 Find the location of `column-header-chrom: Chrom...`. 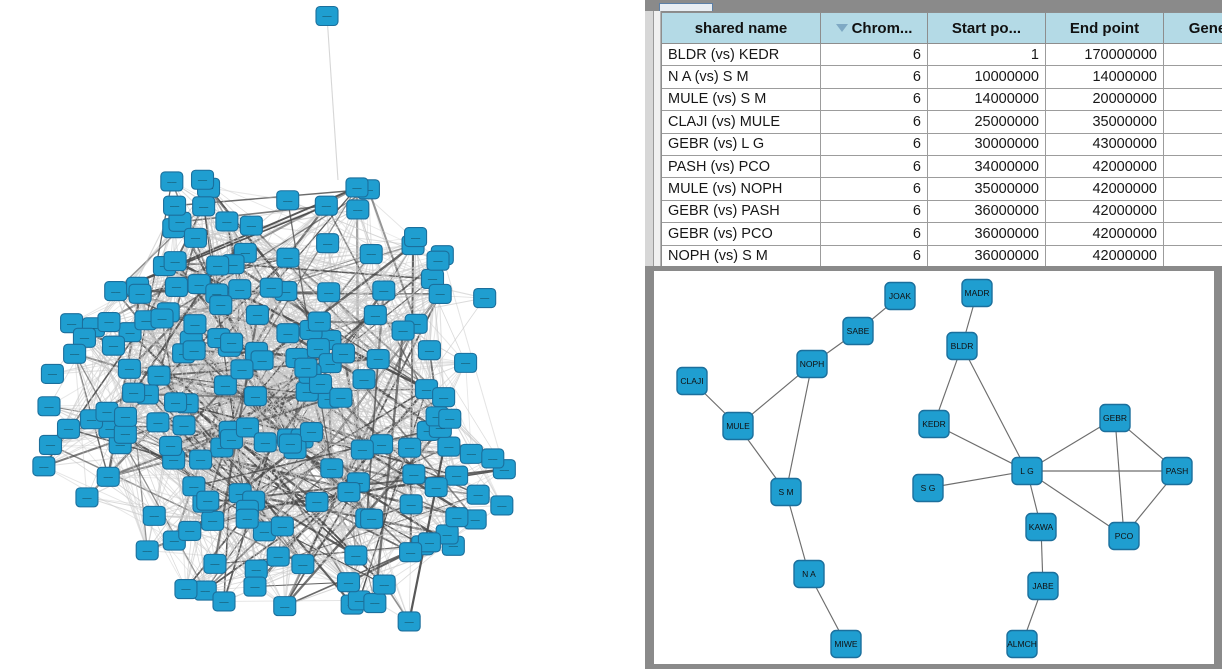

column-header-chrom: Chrom... is located at coordinates (874, 28).